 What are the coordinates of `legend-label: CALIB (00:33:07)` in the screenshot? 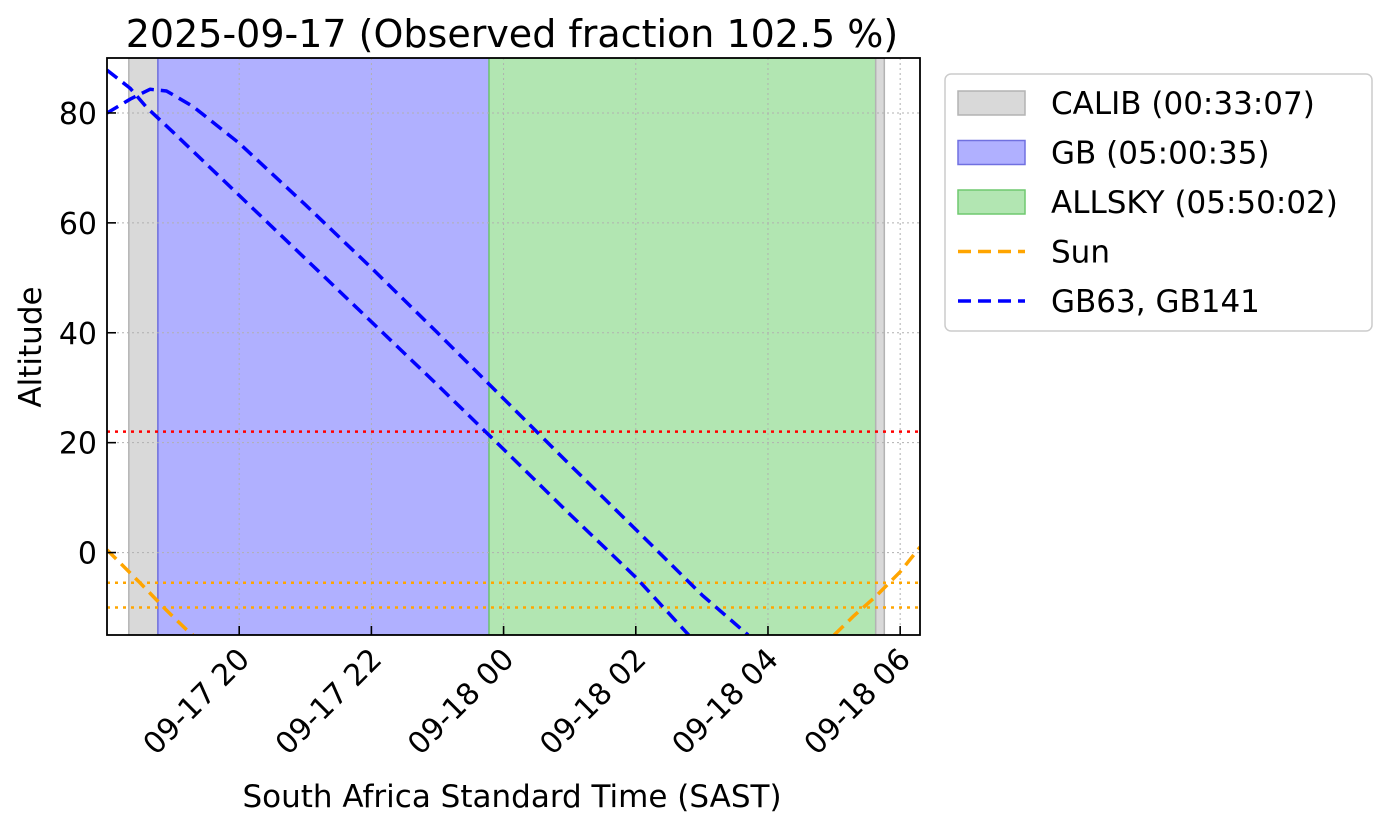 It's located at (1183, 104).